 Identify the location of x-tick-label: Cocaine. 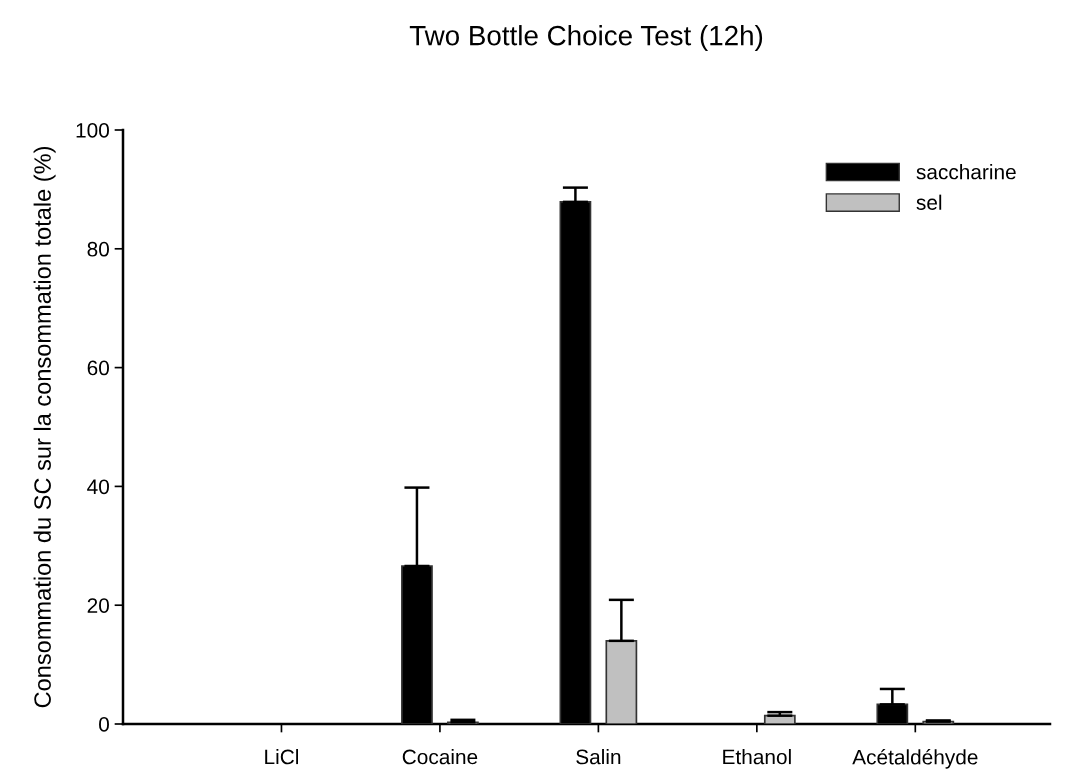
(440, 757).